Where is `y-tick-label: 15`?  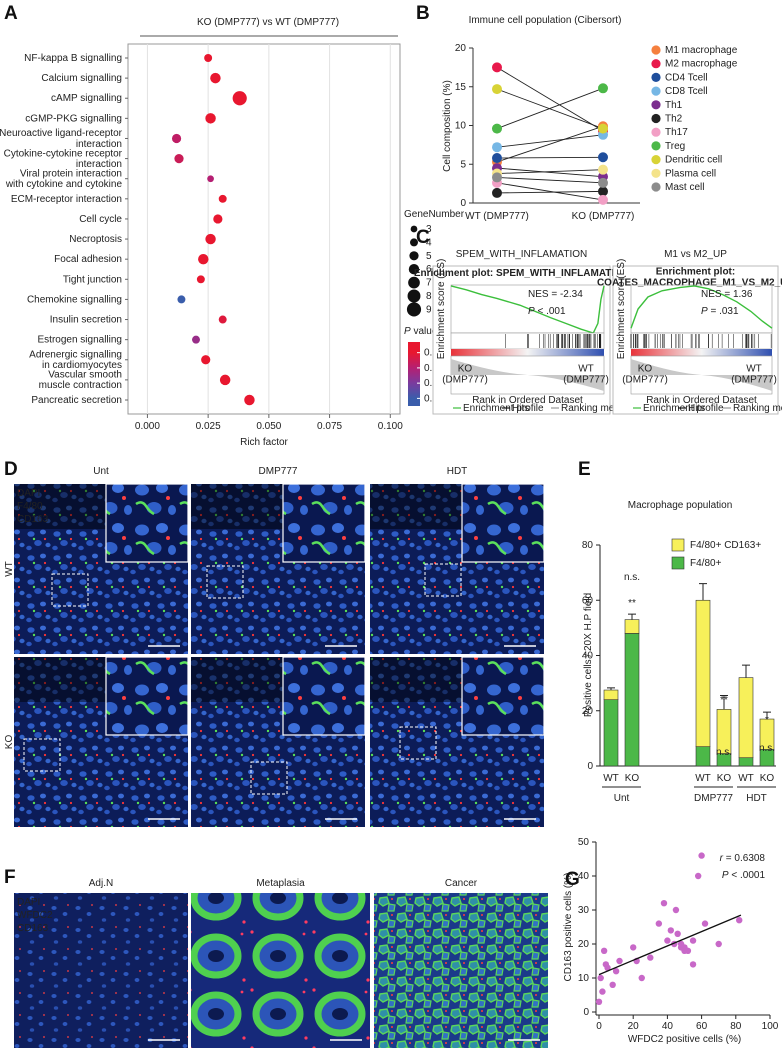 y-tick-label: 15 is located at coordinates (461, 86).